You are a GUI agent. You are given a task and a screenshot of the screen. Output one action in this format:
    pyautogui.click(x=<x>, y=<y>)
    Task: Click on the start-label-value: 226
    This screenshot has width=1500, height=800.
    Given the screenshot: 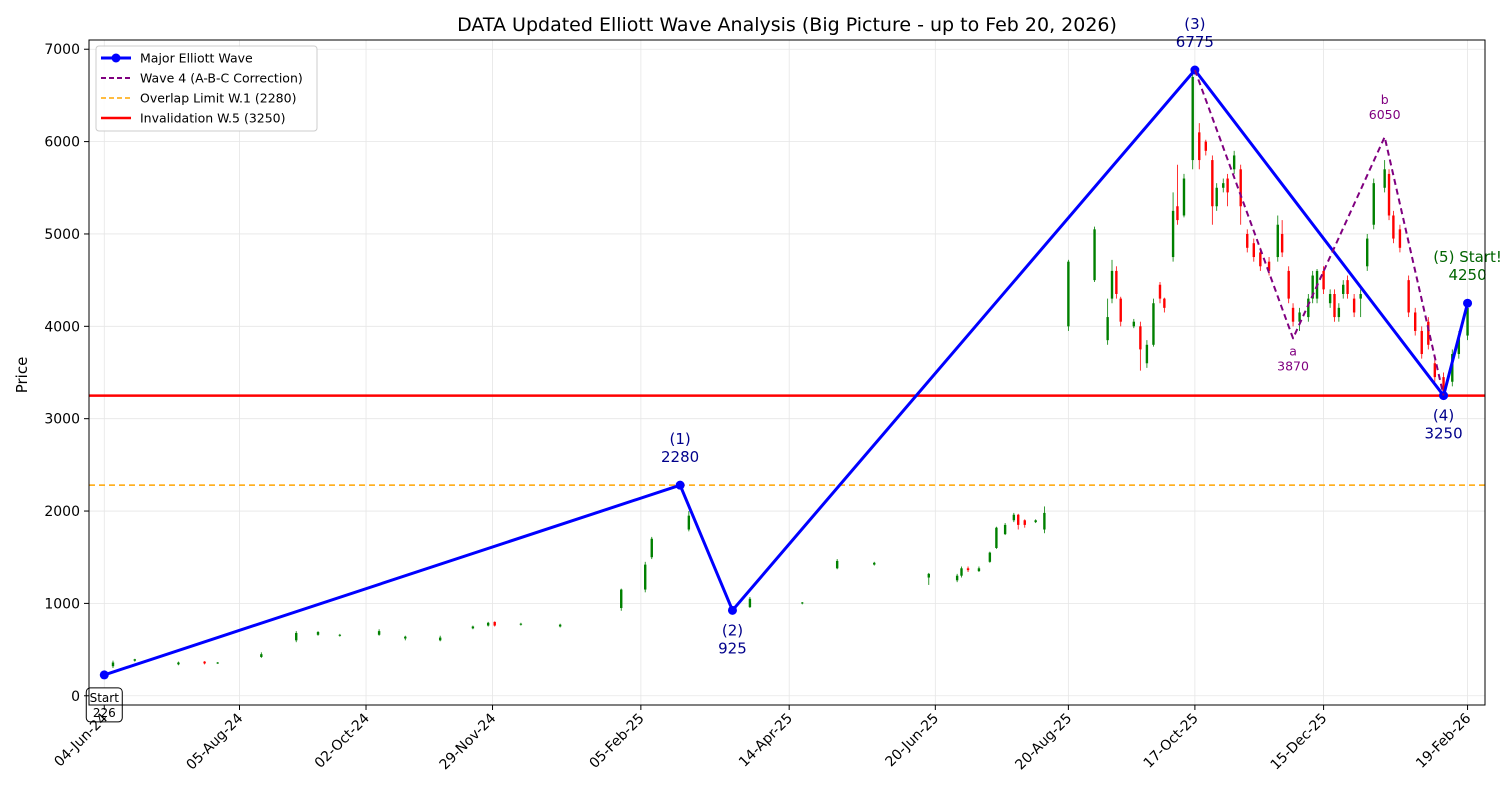 What is the action you would take?
    pyautogui.click(x=104, y=713)
    